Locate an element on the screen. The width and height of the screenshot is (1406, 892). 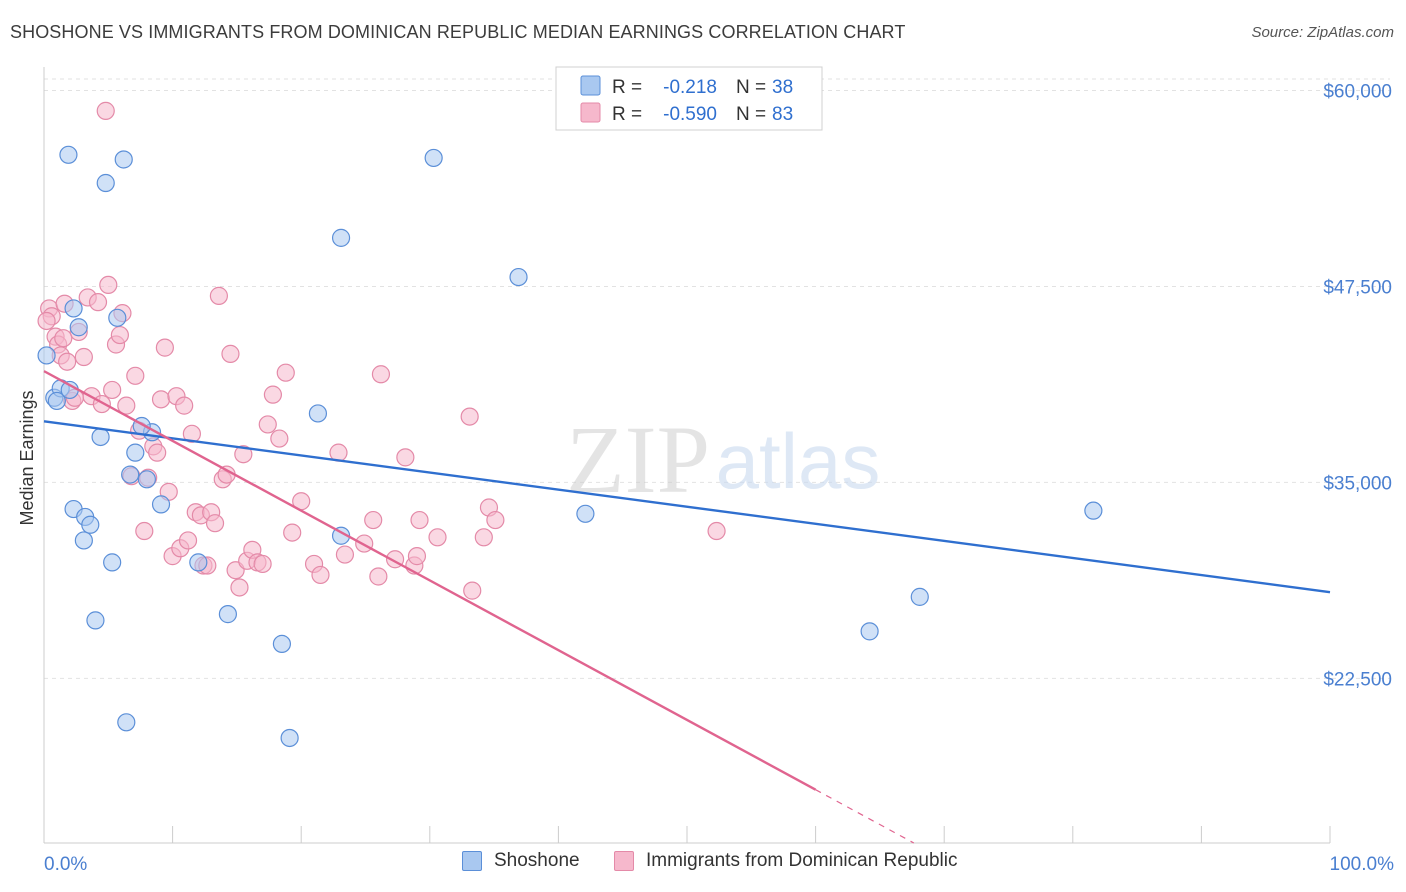
legend-swatch-shoshone is located at coordinates (590, 85).